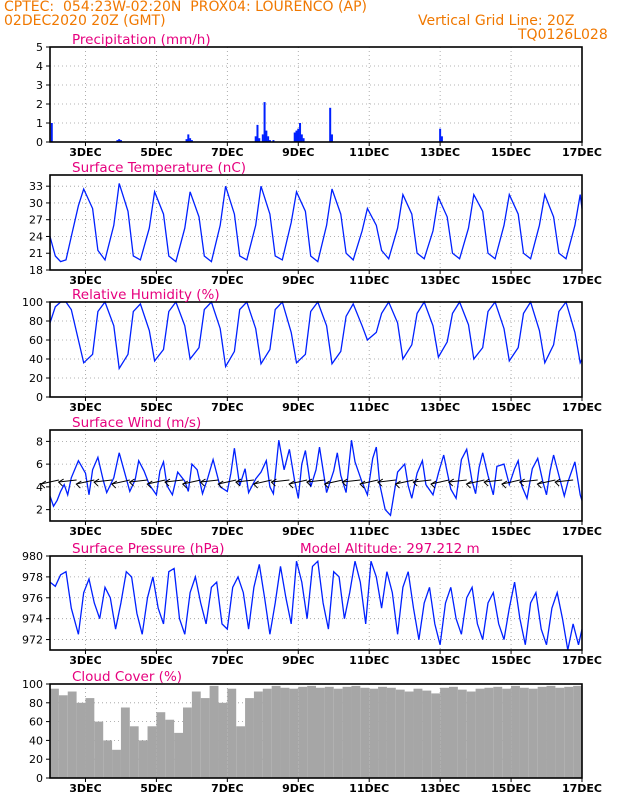 The height and width of the screenshot is (800, 618). What do you see at coordinates (148, 549) in the screenshot?
I see `pressure-title: Surface Pressure (hPa)` at bounding box center [148, 549].